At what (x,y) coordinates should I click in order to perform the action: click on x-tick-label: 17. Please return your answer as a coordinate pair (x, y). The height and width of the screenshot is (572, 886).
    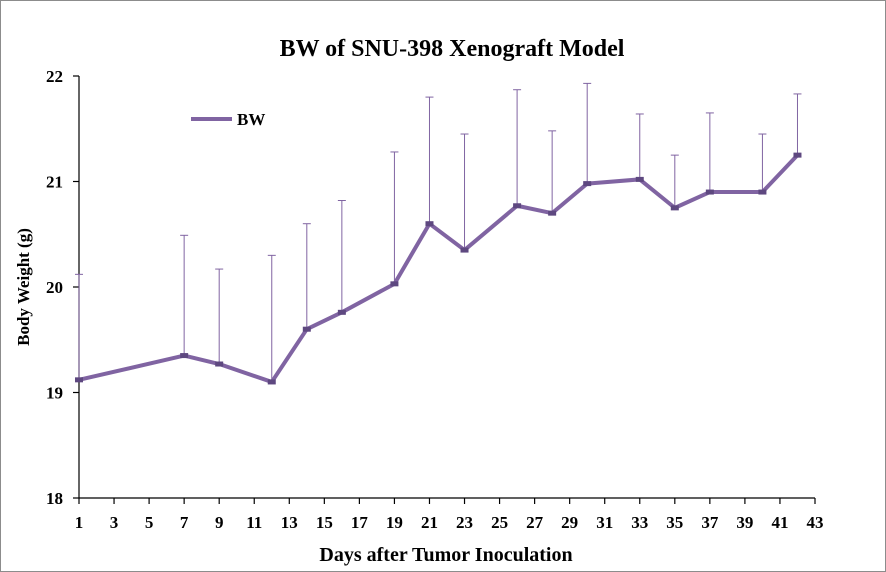
    Looking at the image, I should click on (360, 522).